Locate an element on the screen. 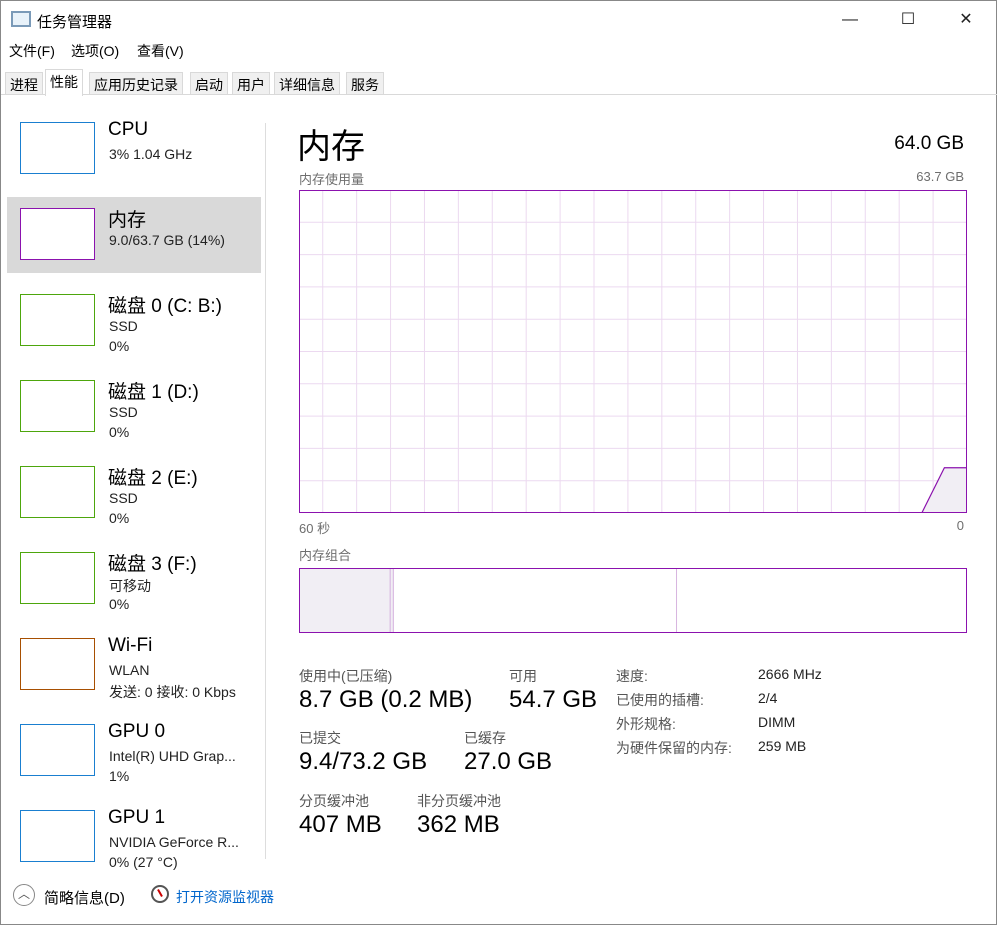  detail-label: 速度: is located at coordinates (632, 676).